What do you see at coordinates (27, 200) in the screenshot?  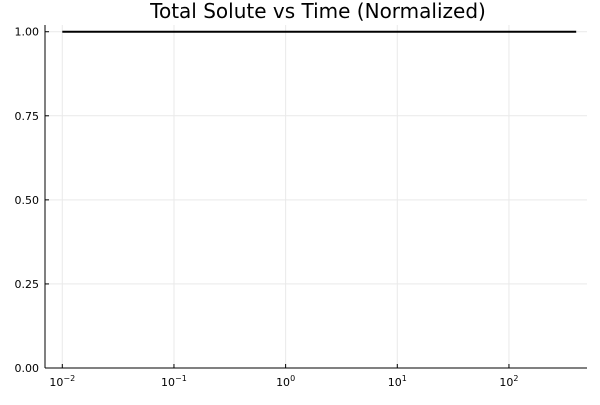 I see `y-tick-label: 0.50` at bounding box center [27, 200].